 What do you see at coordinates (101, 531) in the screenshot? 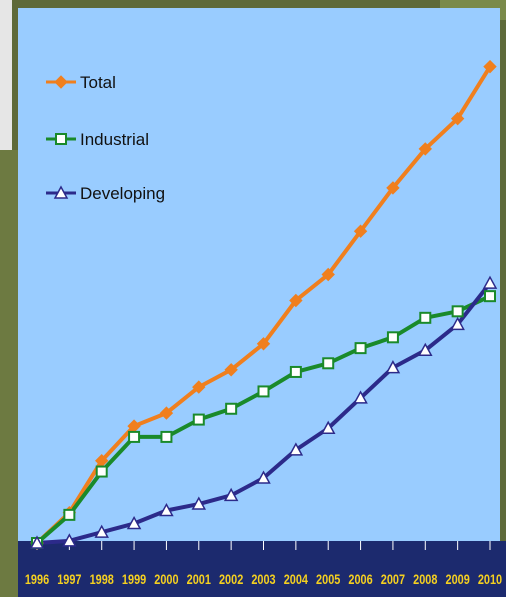
I see `point-developing-1998` at bounding box center [101, 531].